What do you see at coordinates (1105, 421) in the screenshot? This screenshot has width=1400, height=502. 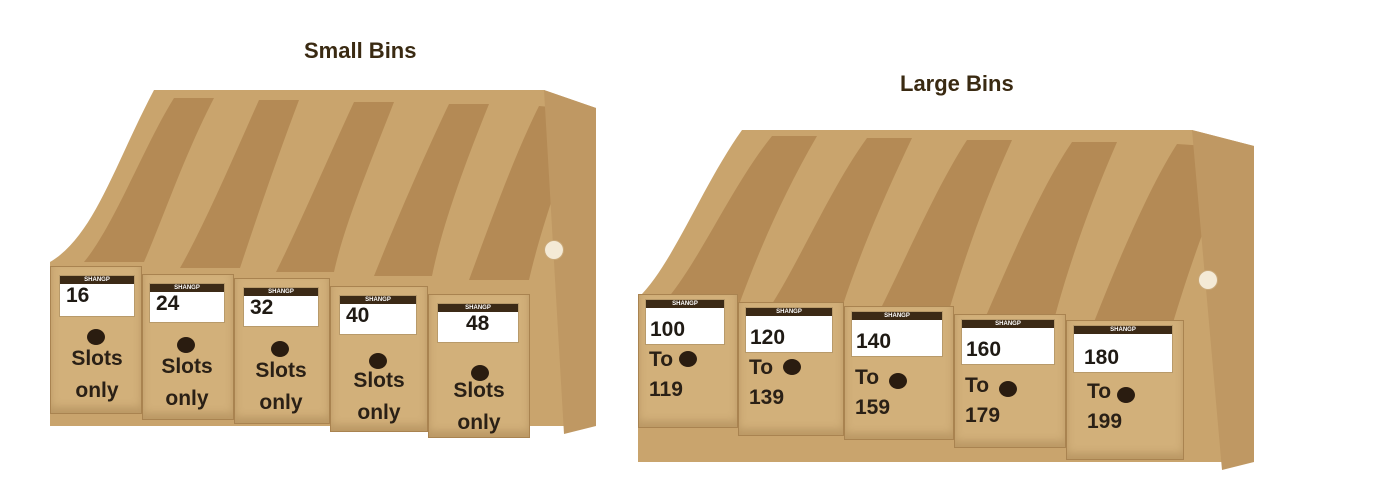 I see `bin-text-line2: 199` at bounding box center [1105, 421].